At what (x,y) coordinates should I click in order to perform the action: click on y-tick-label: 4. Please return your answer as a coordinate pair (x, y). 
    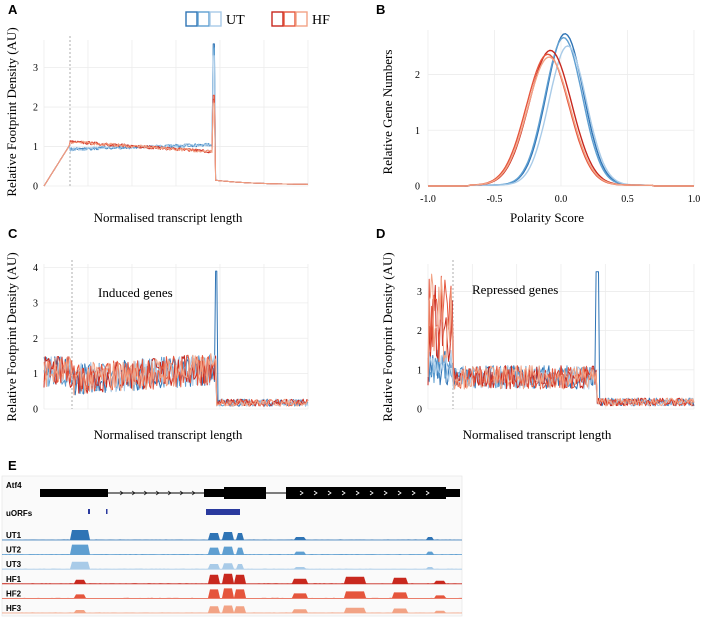
    Looking at the image, I should click on (35, 268).